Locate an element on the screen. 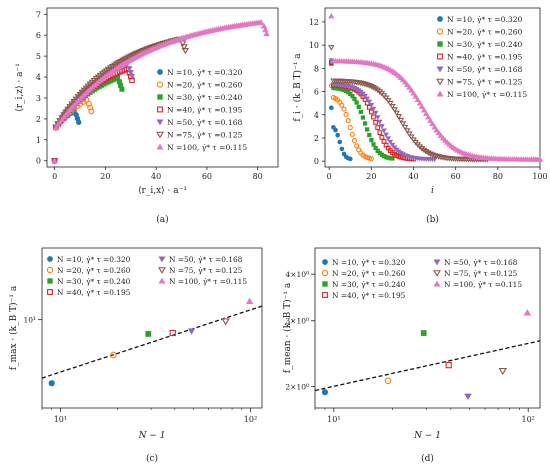  y-tick-label: 8 is located at coordinates (316, 68).